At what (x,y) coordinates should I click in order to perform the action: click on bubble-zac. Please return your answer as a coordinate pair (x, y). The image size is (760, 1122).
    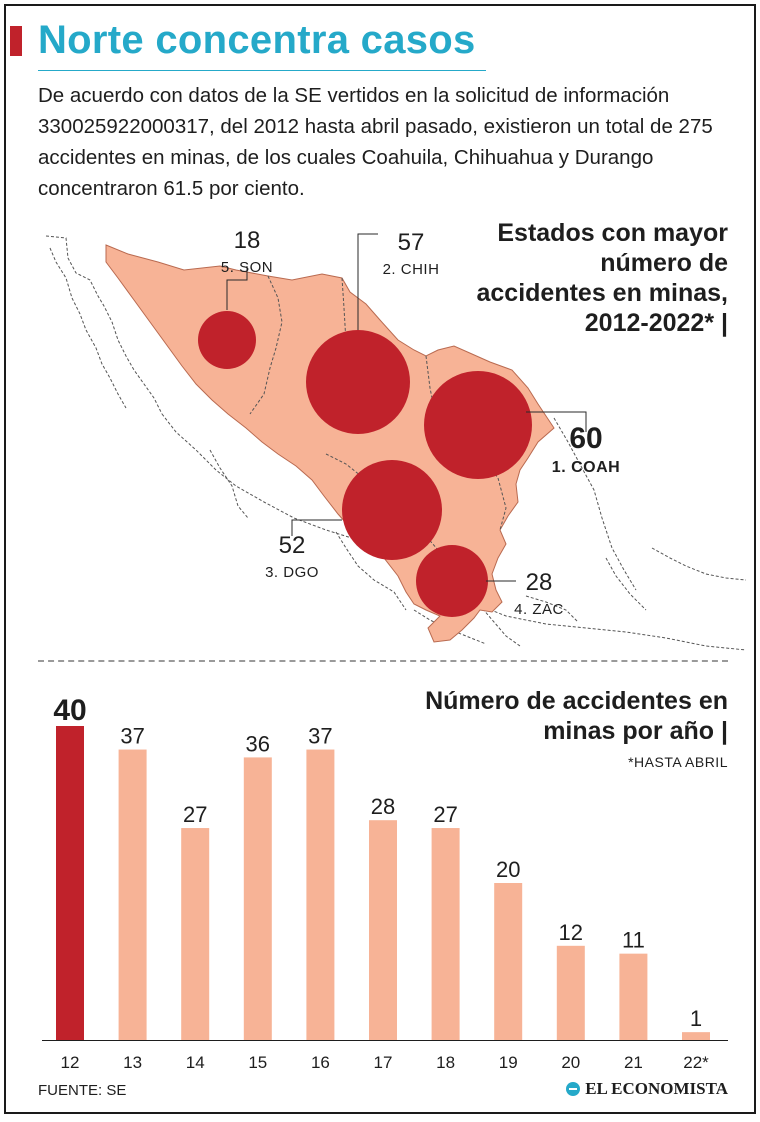
    Looking at the image, I should click on (452, 581).